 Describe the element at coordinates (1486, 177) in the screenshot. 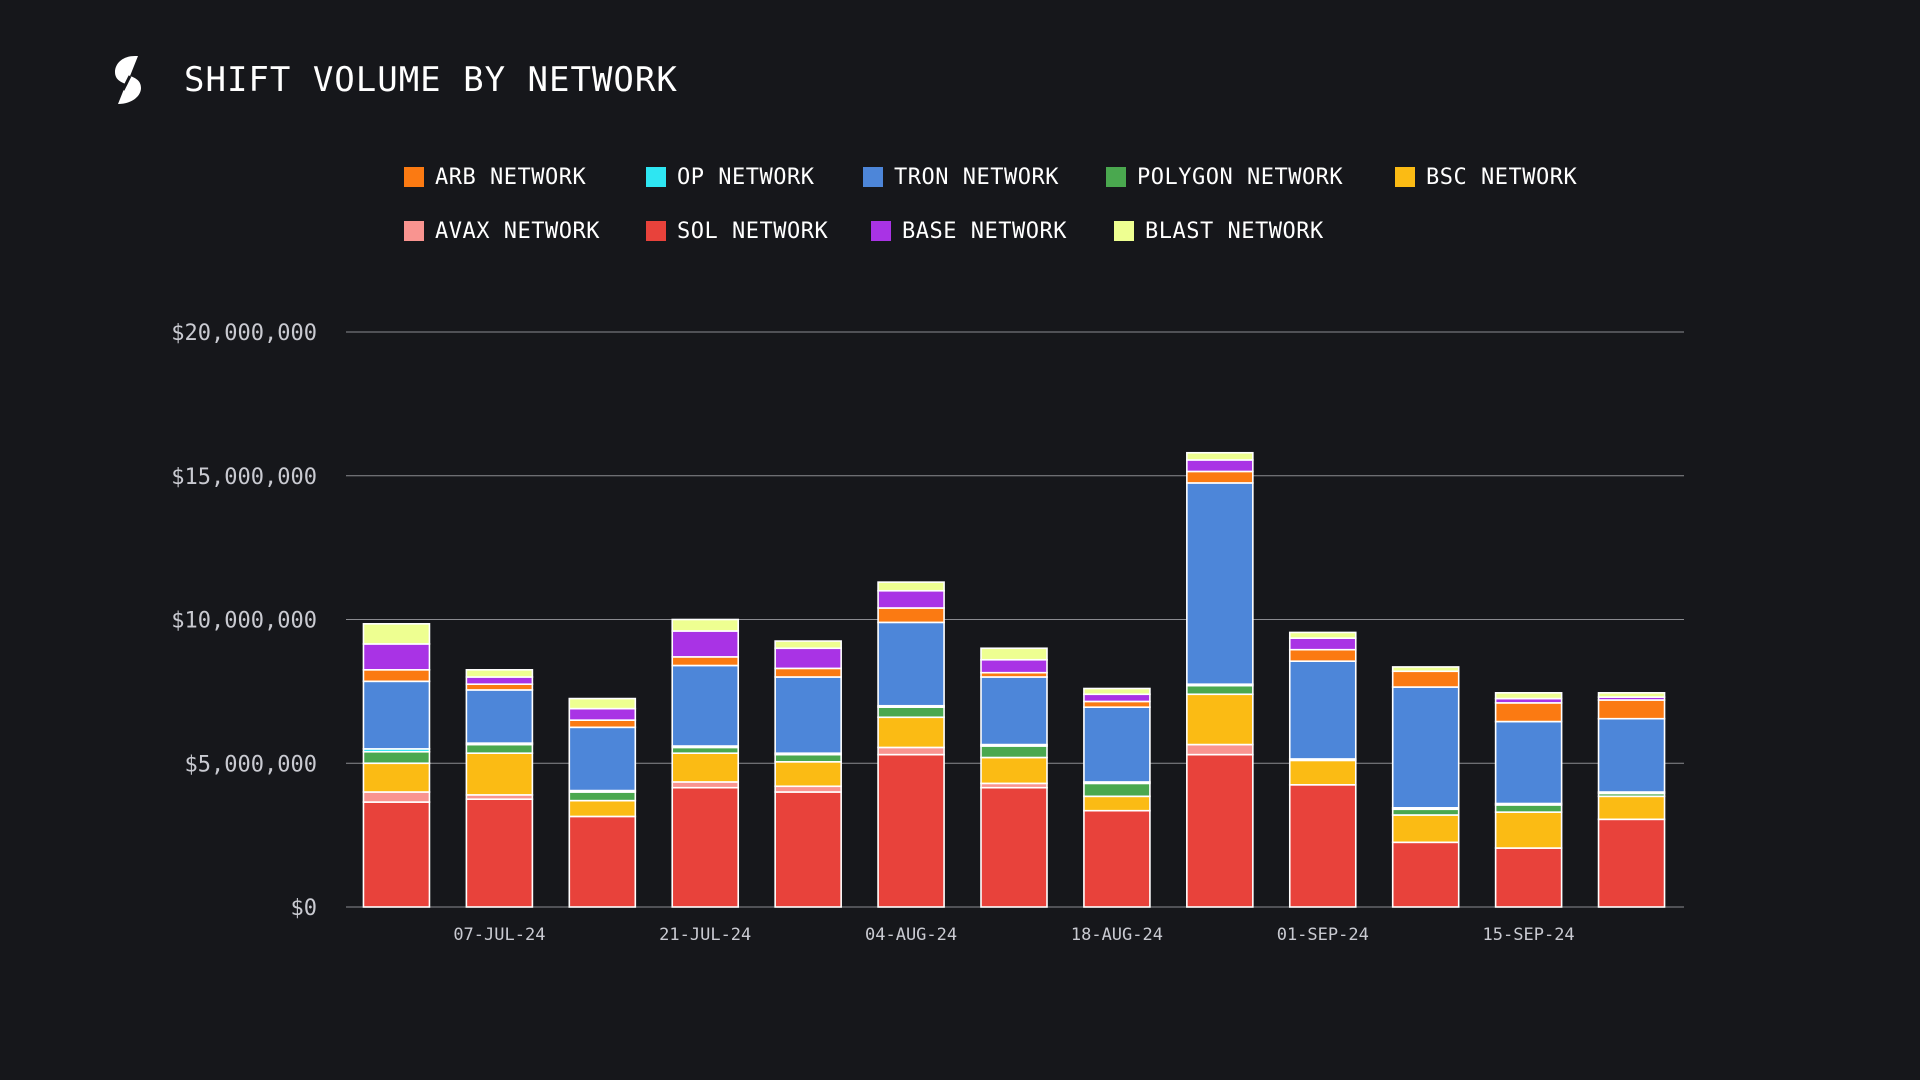

I see `legend-item-bsc: BSC NETWORK` at that location.